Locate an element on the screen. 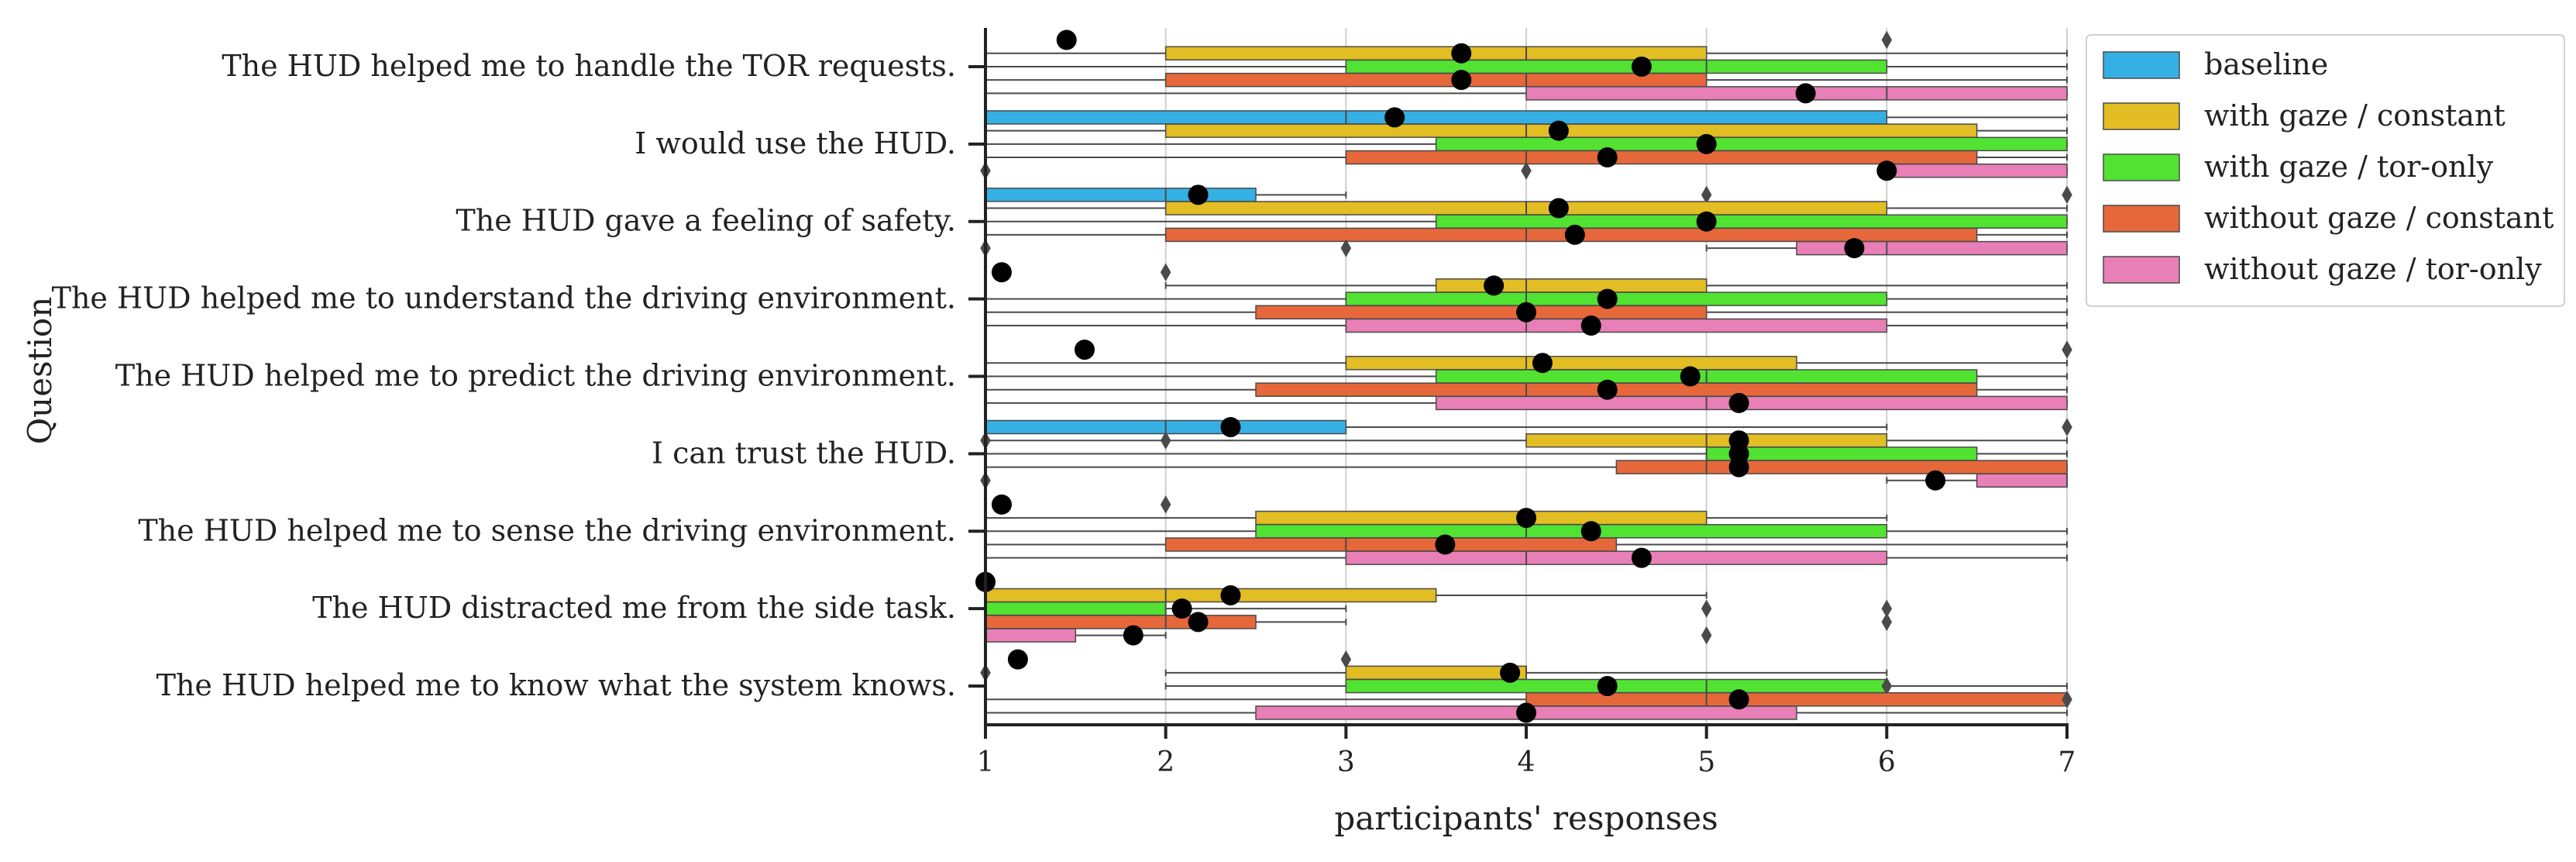 The height and width of the screenshot is (862, 2576). question-label-3: The HUD gave a feeling of safety. is located at coordinates (706, 221).